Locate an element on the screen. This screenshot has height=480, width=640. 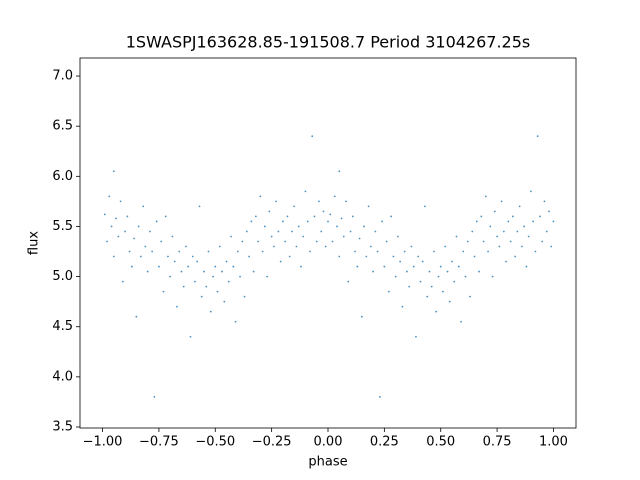
y-tick-label: 6.0 is located at coordinates (62, 176).